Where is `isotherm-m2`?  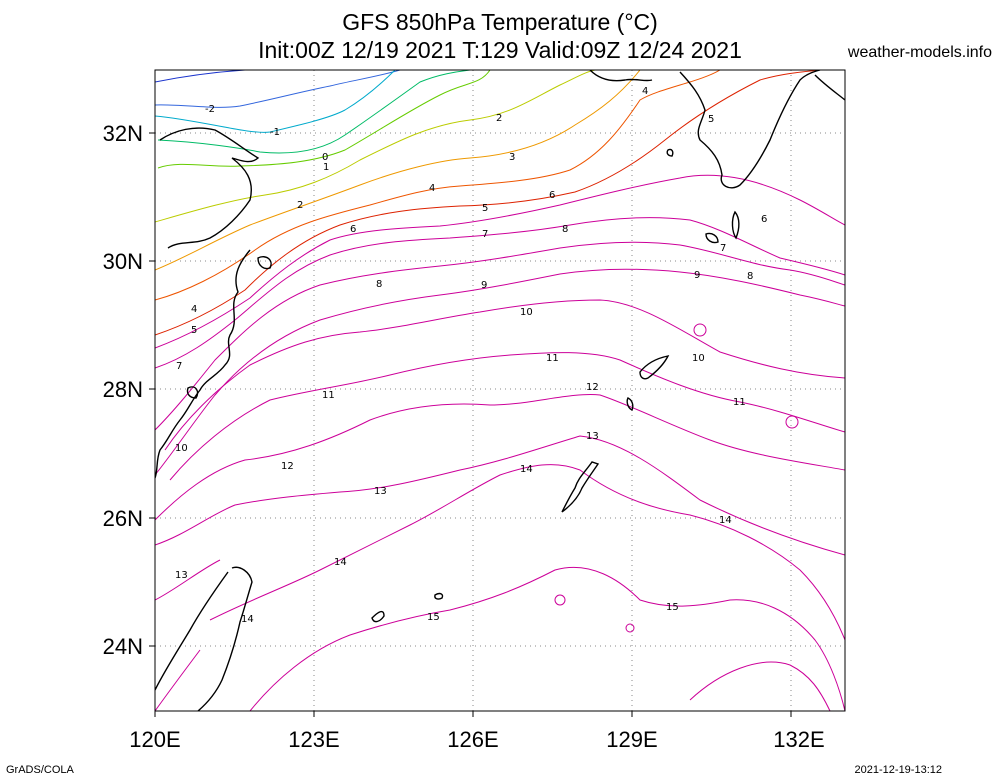 isotherm-m2 is located at coordinates (278, 89).